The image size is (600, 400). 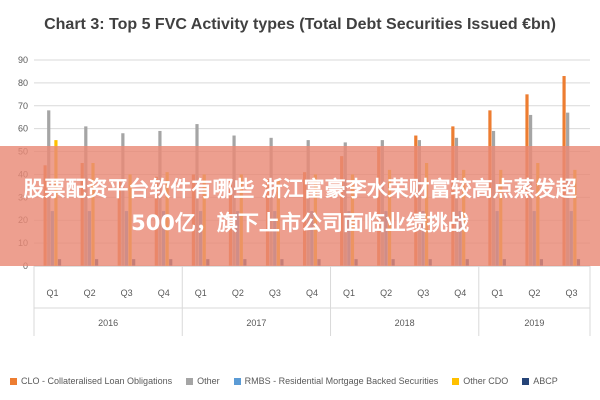 What do you see at coordinates (405, 323) in the screenshot?
I see `x-group-label: 2018` at bounding box center [405, 323].